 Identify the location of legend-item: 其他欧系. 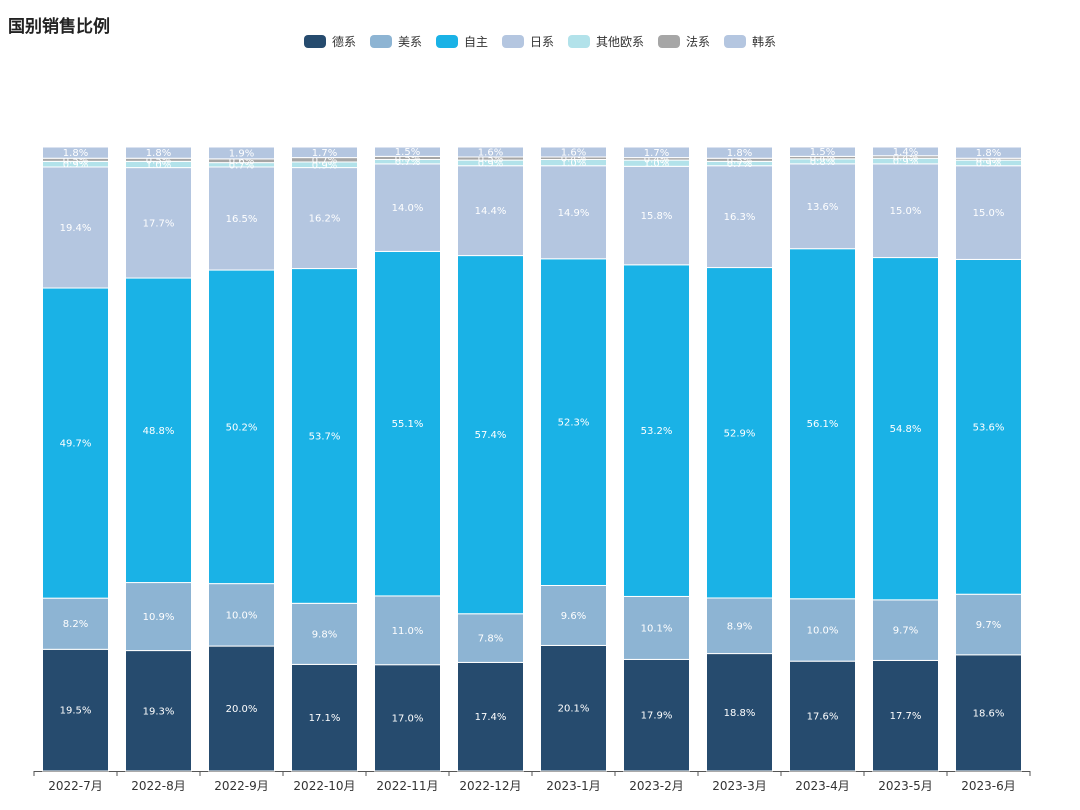
(606, 41).